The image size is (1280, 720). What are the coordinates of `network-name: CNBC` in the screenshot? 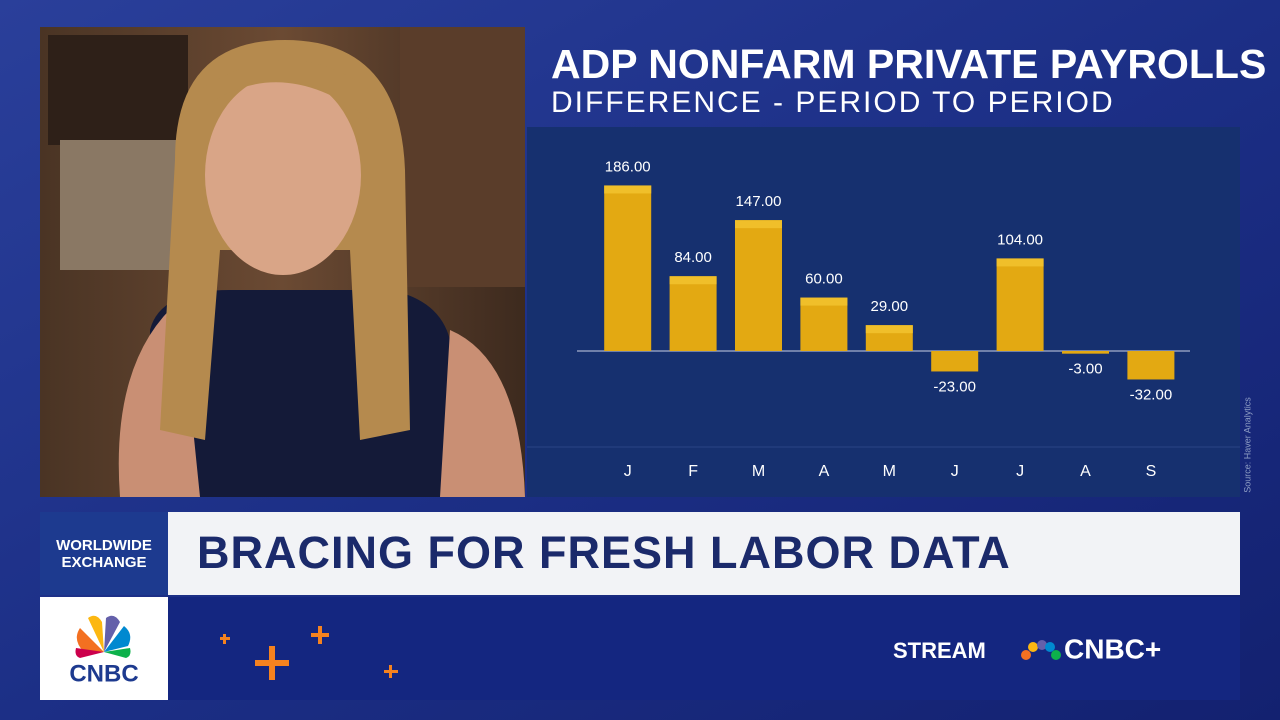 It's located at (103, 673).